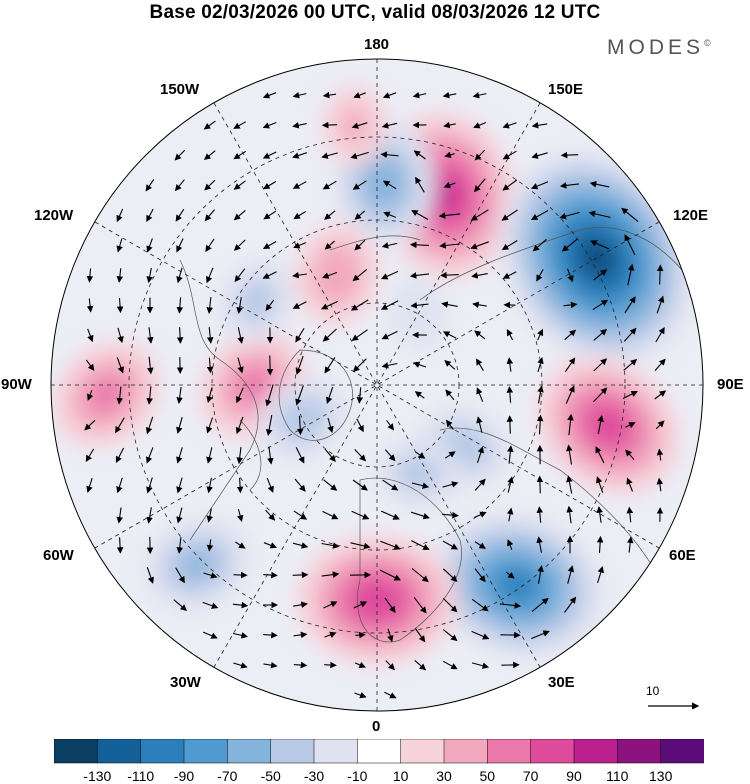  Describe the element at coordinates (227, 776) in the screenshot. I see `colorbar-tick-label: -70` at that location.